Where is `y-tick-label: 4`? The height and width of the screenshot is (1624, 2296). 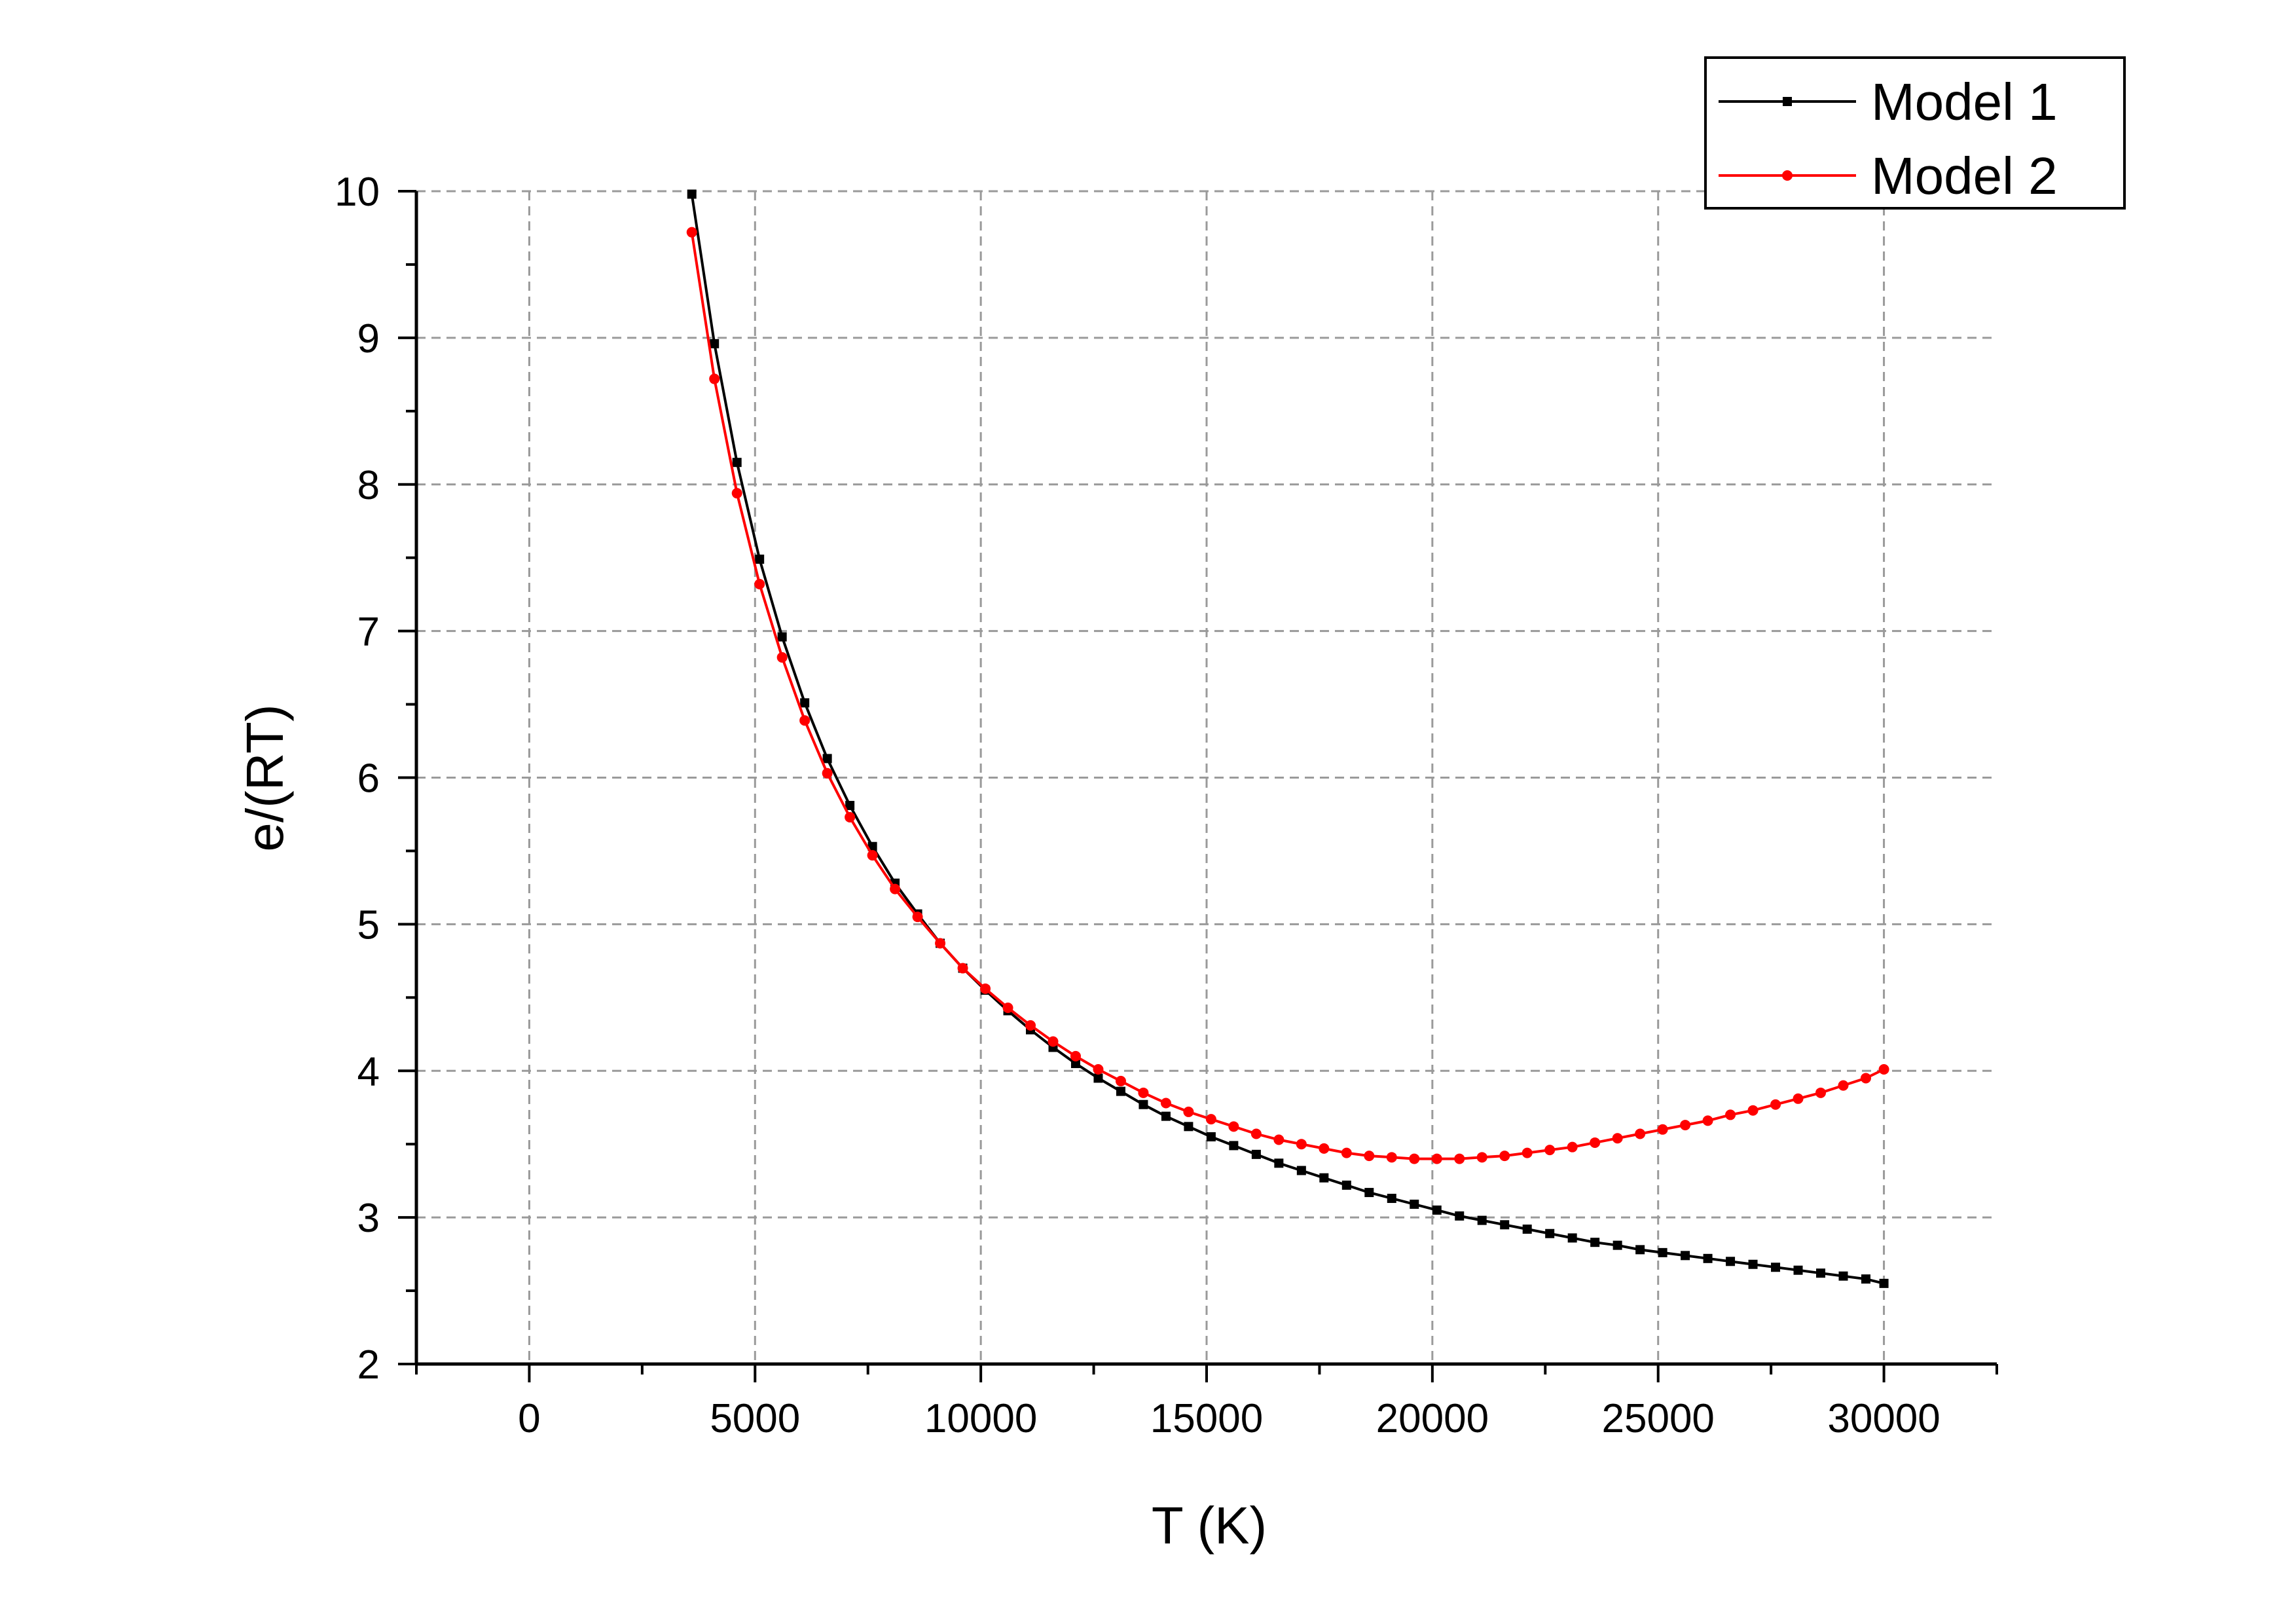 y-tick-label: 4 is located at coordinates (368, 1071).